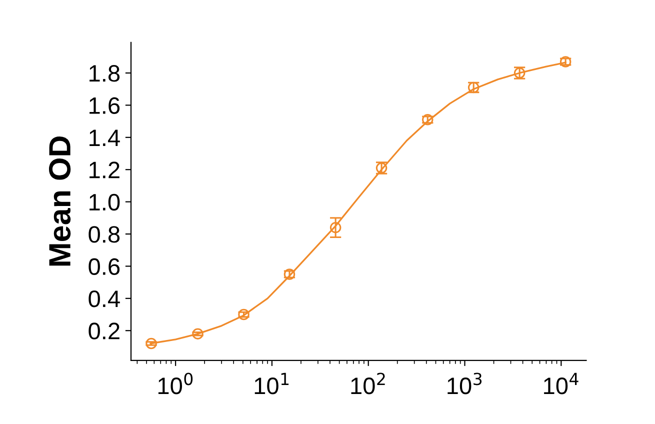 This screenshot has width=655, height=424. What do you see at coordinates (59, 201) in the screenshot?
I see `y-axis-title: Mean OD` at bounding box center [59, 201].